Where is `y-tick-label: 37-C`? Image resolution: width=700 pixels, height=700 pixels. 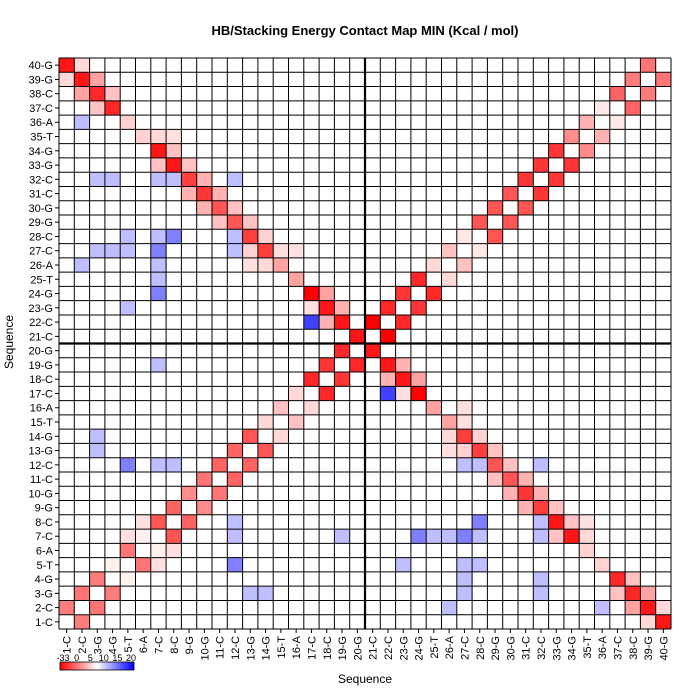 y-tick-label: 37-C is located at coordinates (41, 109).